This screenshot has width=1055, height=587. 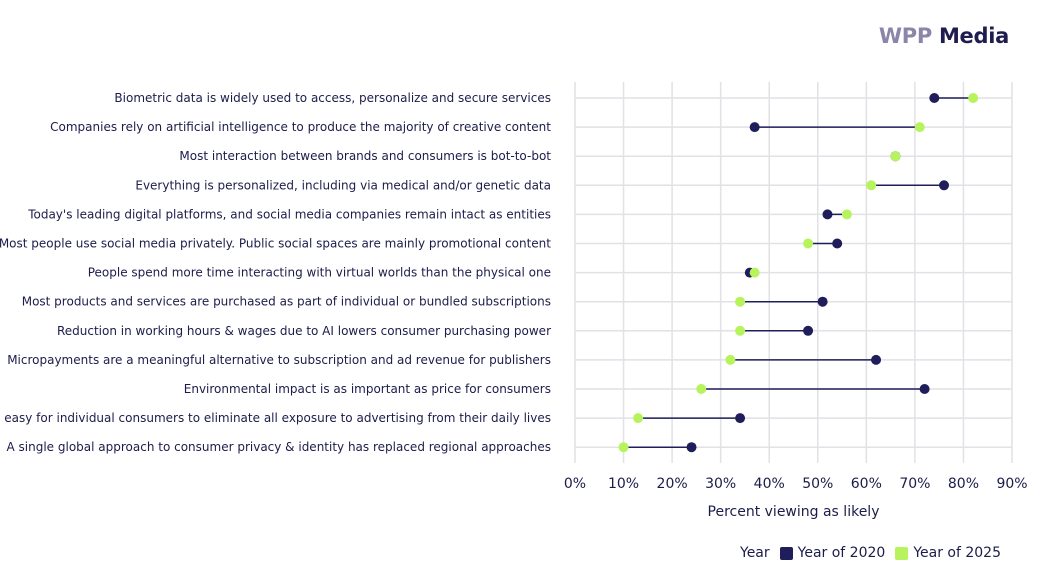 What do you see at coordinates (841, 553) in the screenshot?
I see `legend-label-2020: Year of 2020` at bounding box center [841, 553].